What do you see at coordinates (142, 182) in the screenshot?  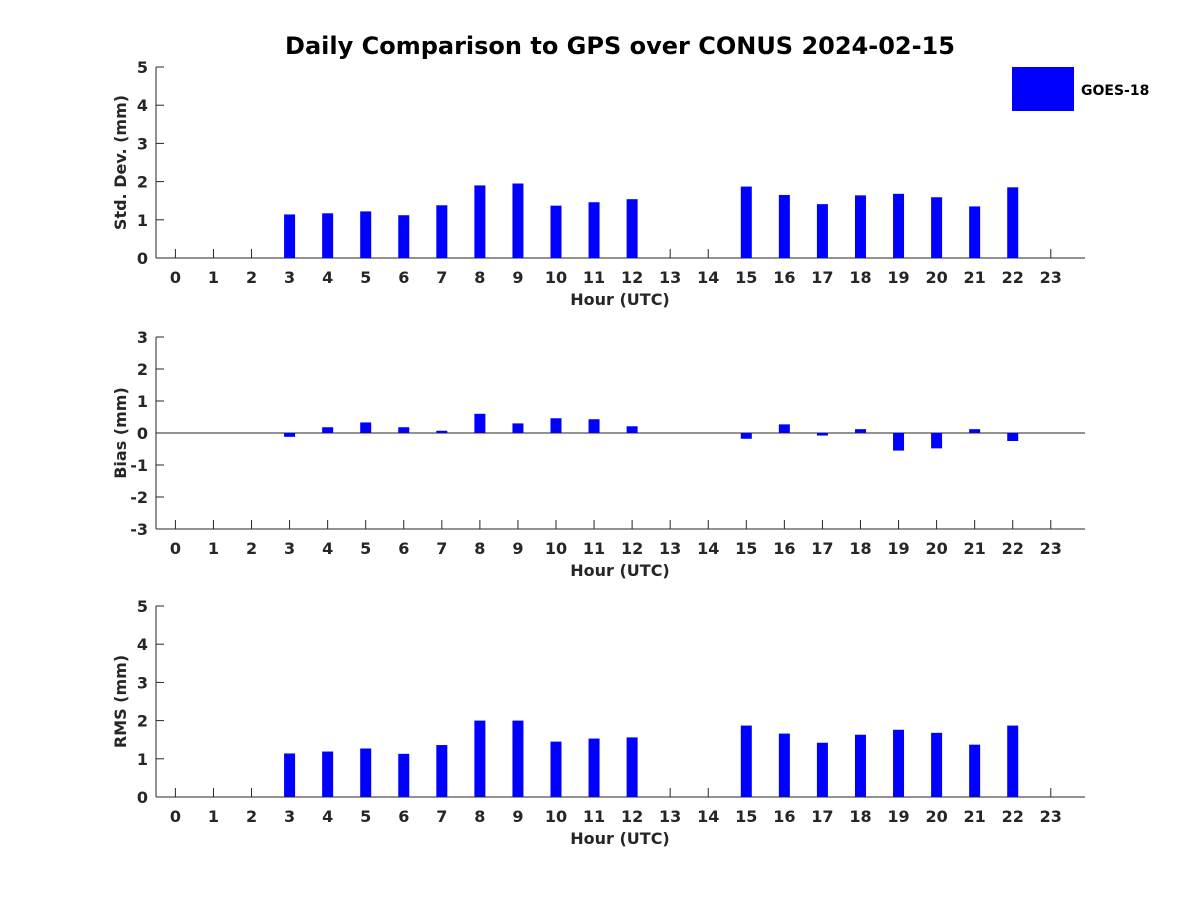 I see `std-y-tick-label: 2` at bounding box center [142, 182].